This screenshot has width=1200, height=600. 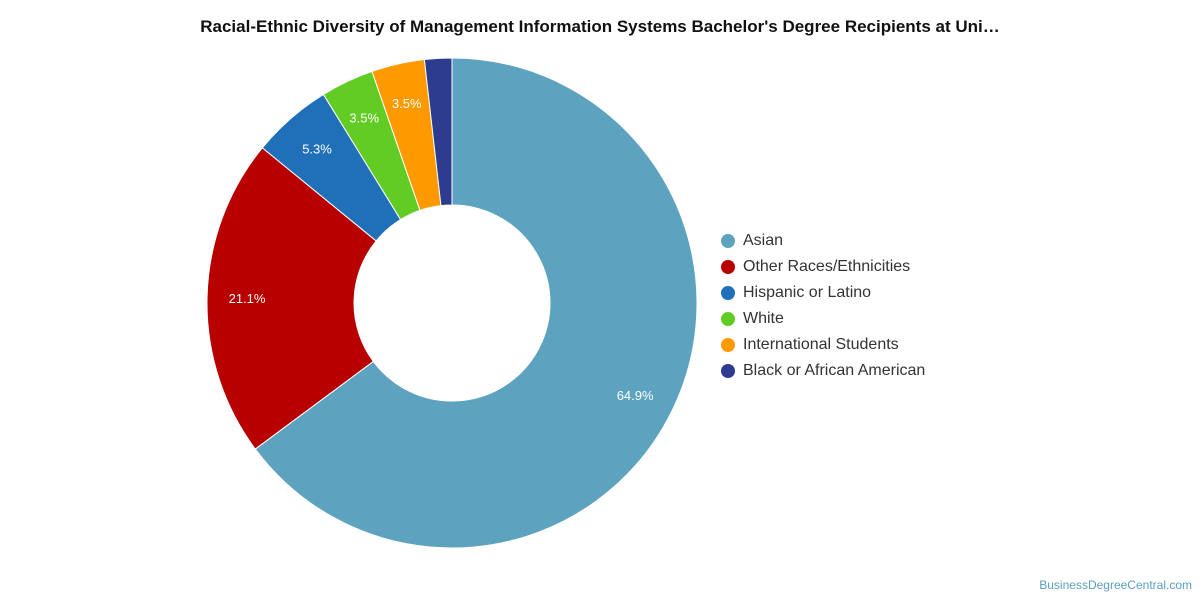 I want to click on legend-item-other-races-ethnicities: Other Races/Ethnicities, so click(x=823, y=267).